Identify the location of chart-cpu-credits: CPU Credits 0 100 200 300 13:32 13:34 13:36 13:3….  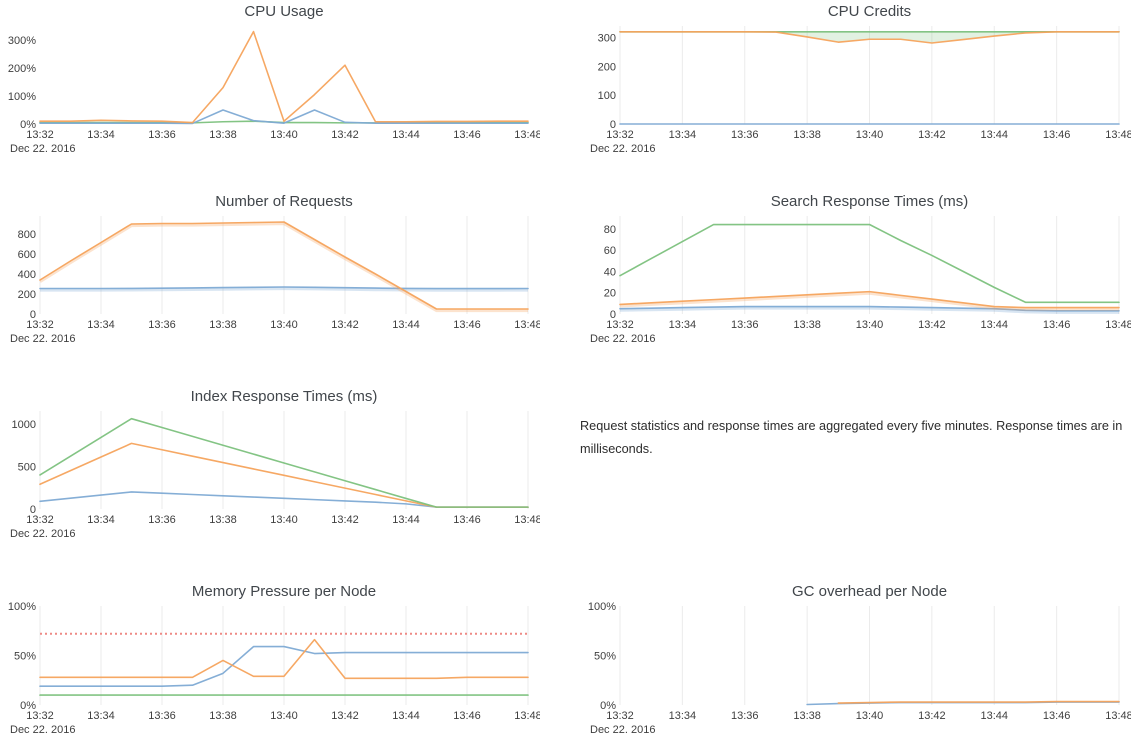
(855, 80).